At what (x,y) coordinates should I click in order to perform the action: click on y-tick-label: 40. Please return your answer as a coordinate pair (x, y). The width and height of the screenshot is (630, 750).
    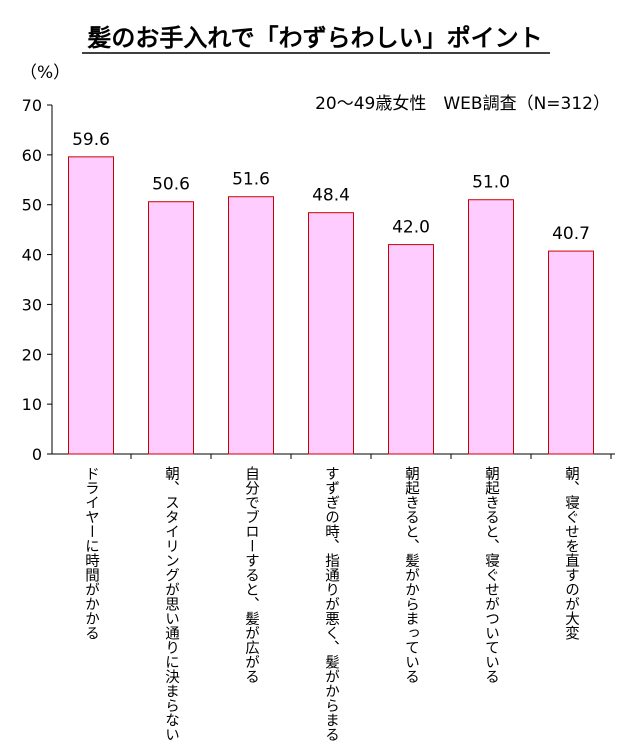
    Looking at the image, I should click on (32, 255).